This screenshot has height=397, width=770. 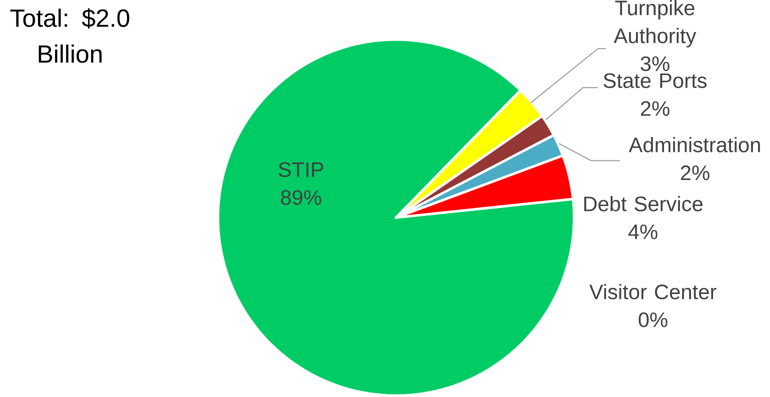 What do you see at coordinates (301, 170) in the screenshot?
I see `slice-label: STIP` at bounding box center [301, 170].